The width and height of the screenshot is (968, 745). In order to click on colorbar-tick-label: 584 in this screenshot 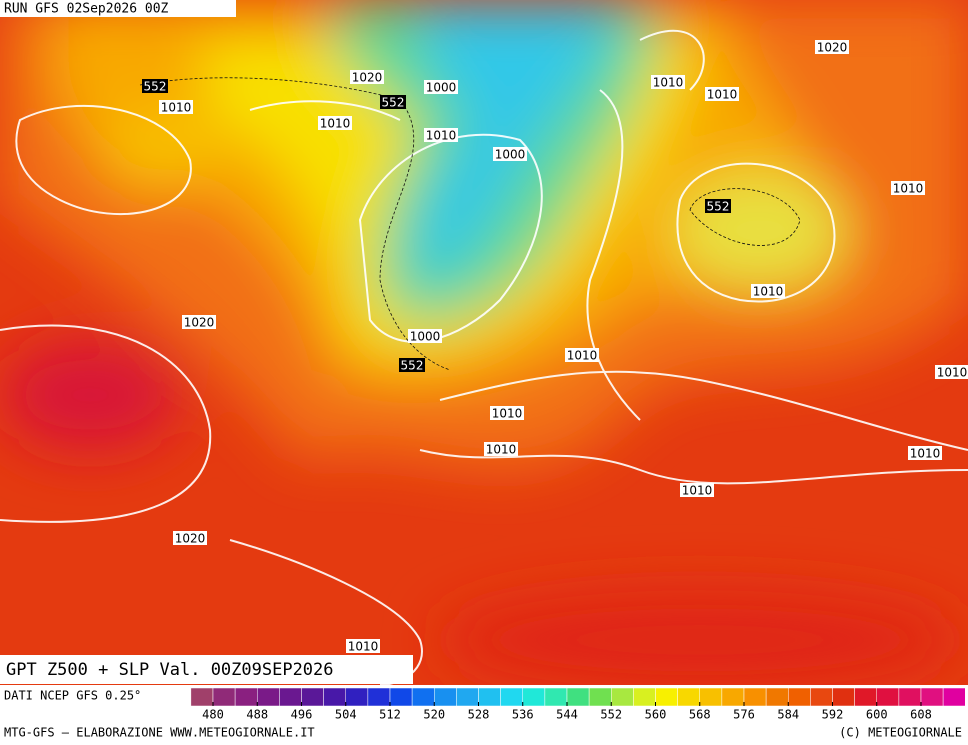, I will do `click(788, 715)`.